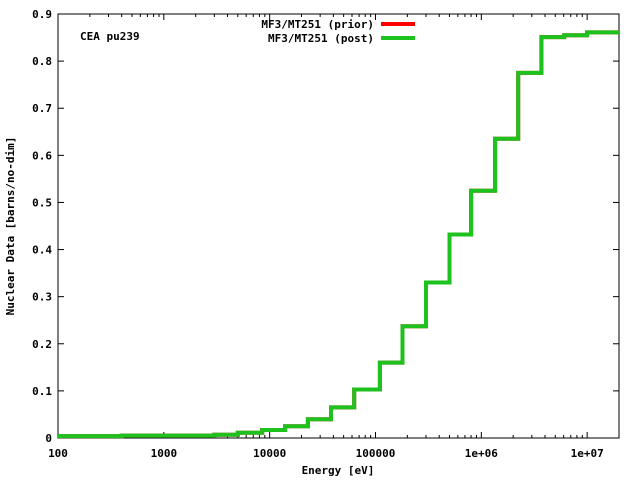  Describe the element at coordinates (42, 344) in the screenshot. I see `y-tick-label: 0.2` at that location.